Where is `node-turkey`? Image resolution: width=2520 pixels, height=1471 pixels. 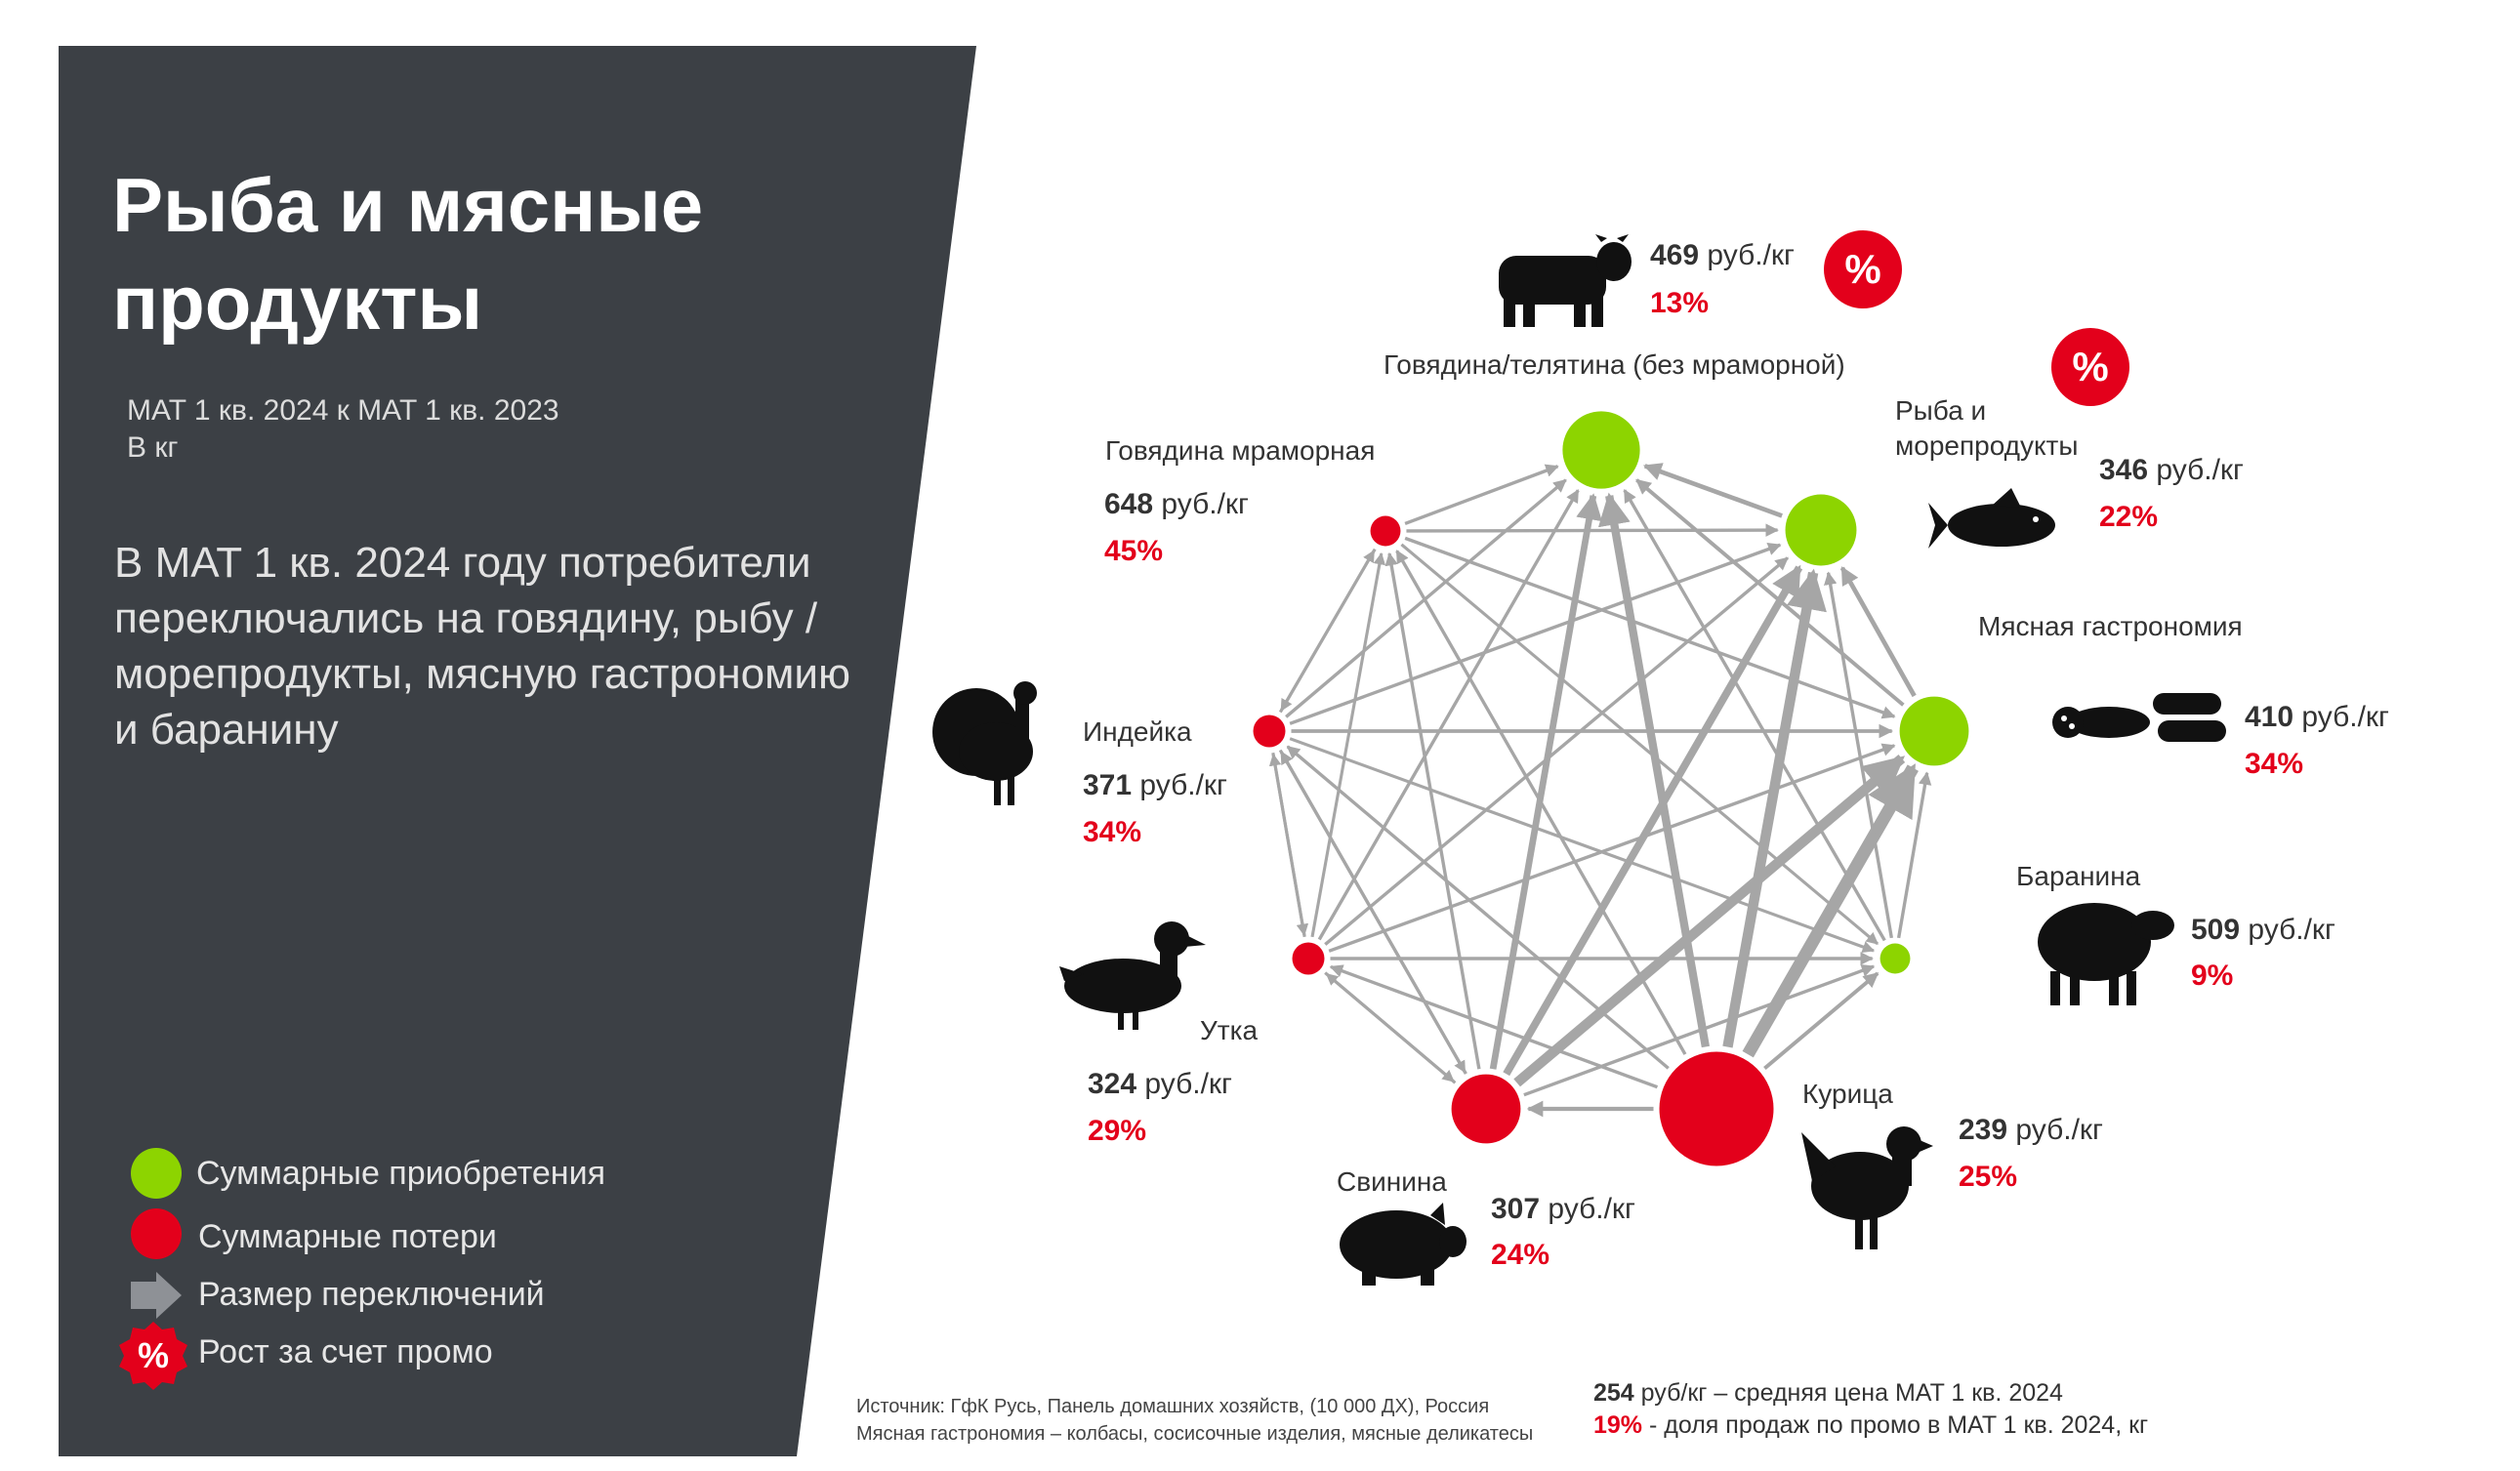 node-turkey is located at coordinates (1269, 731).